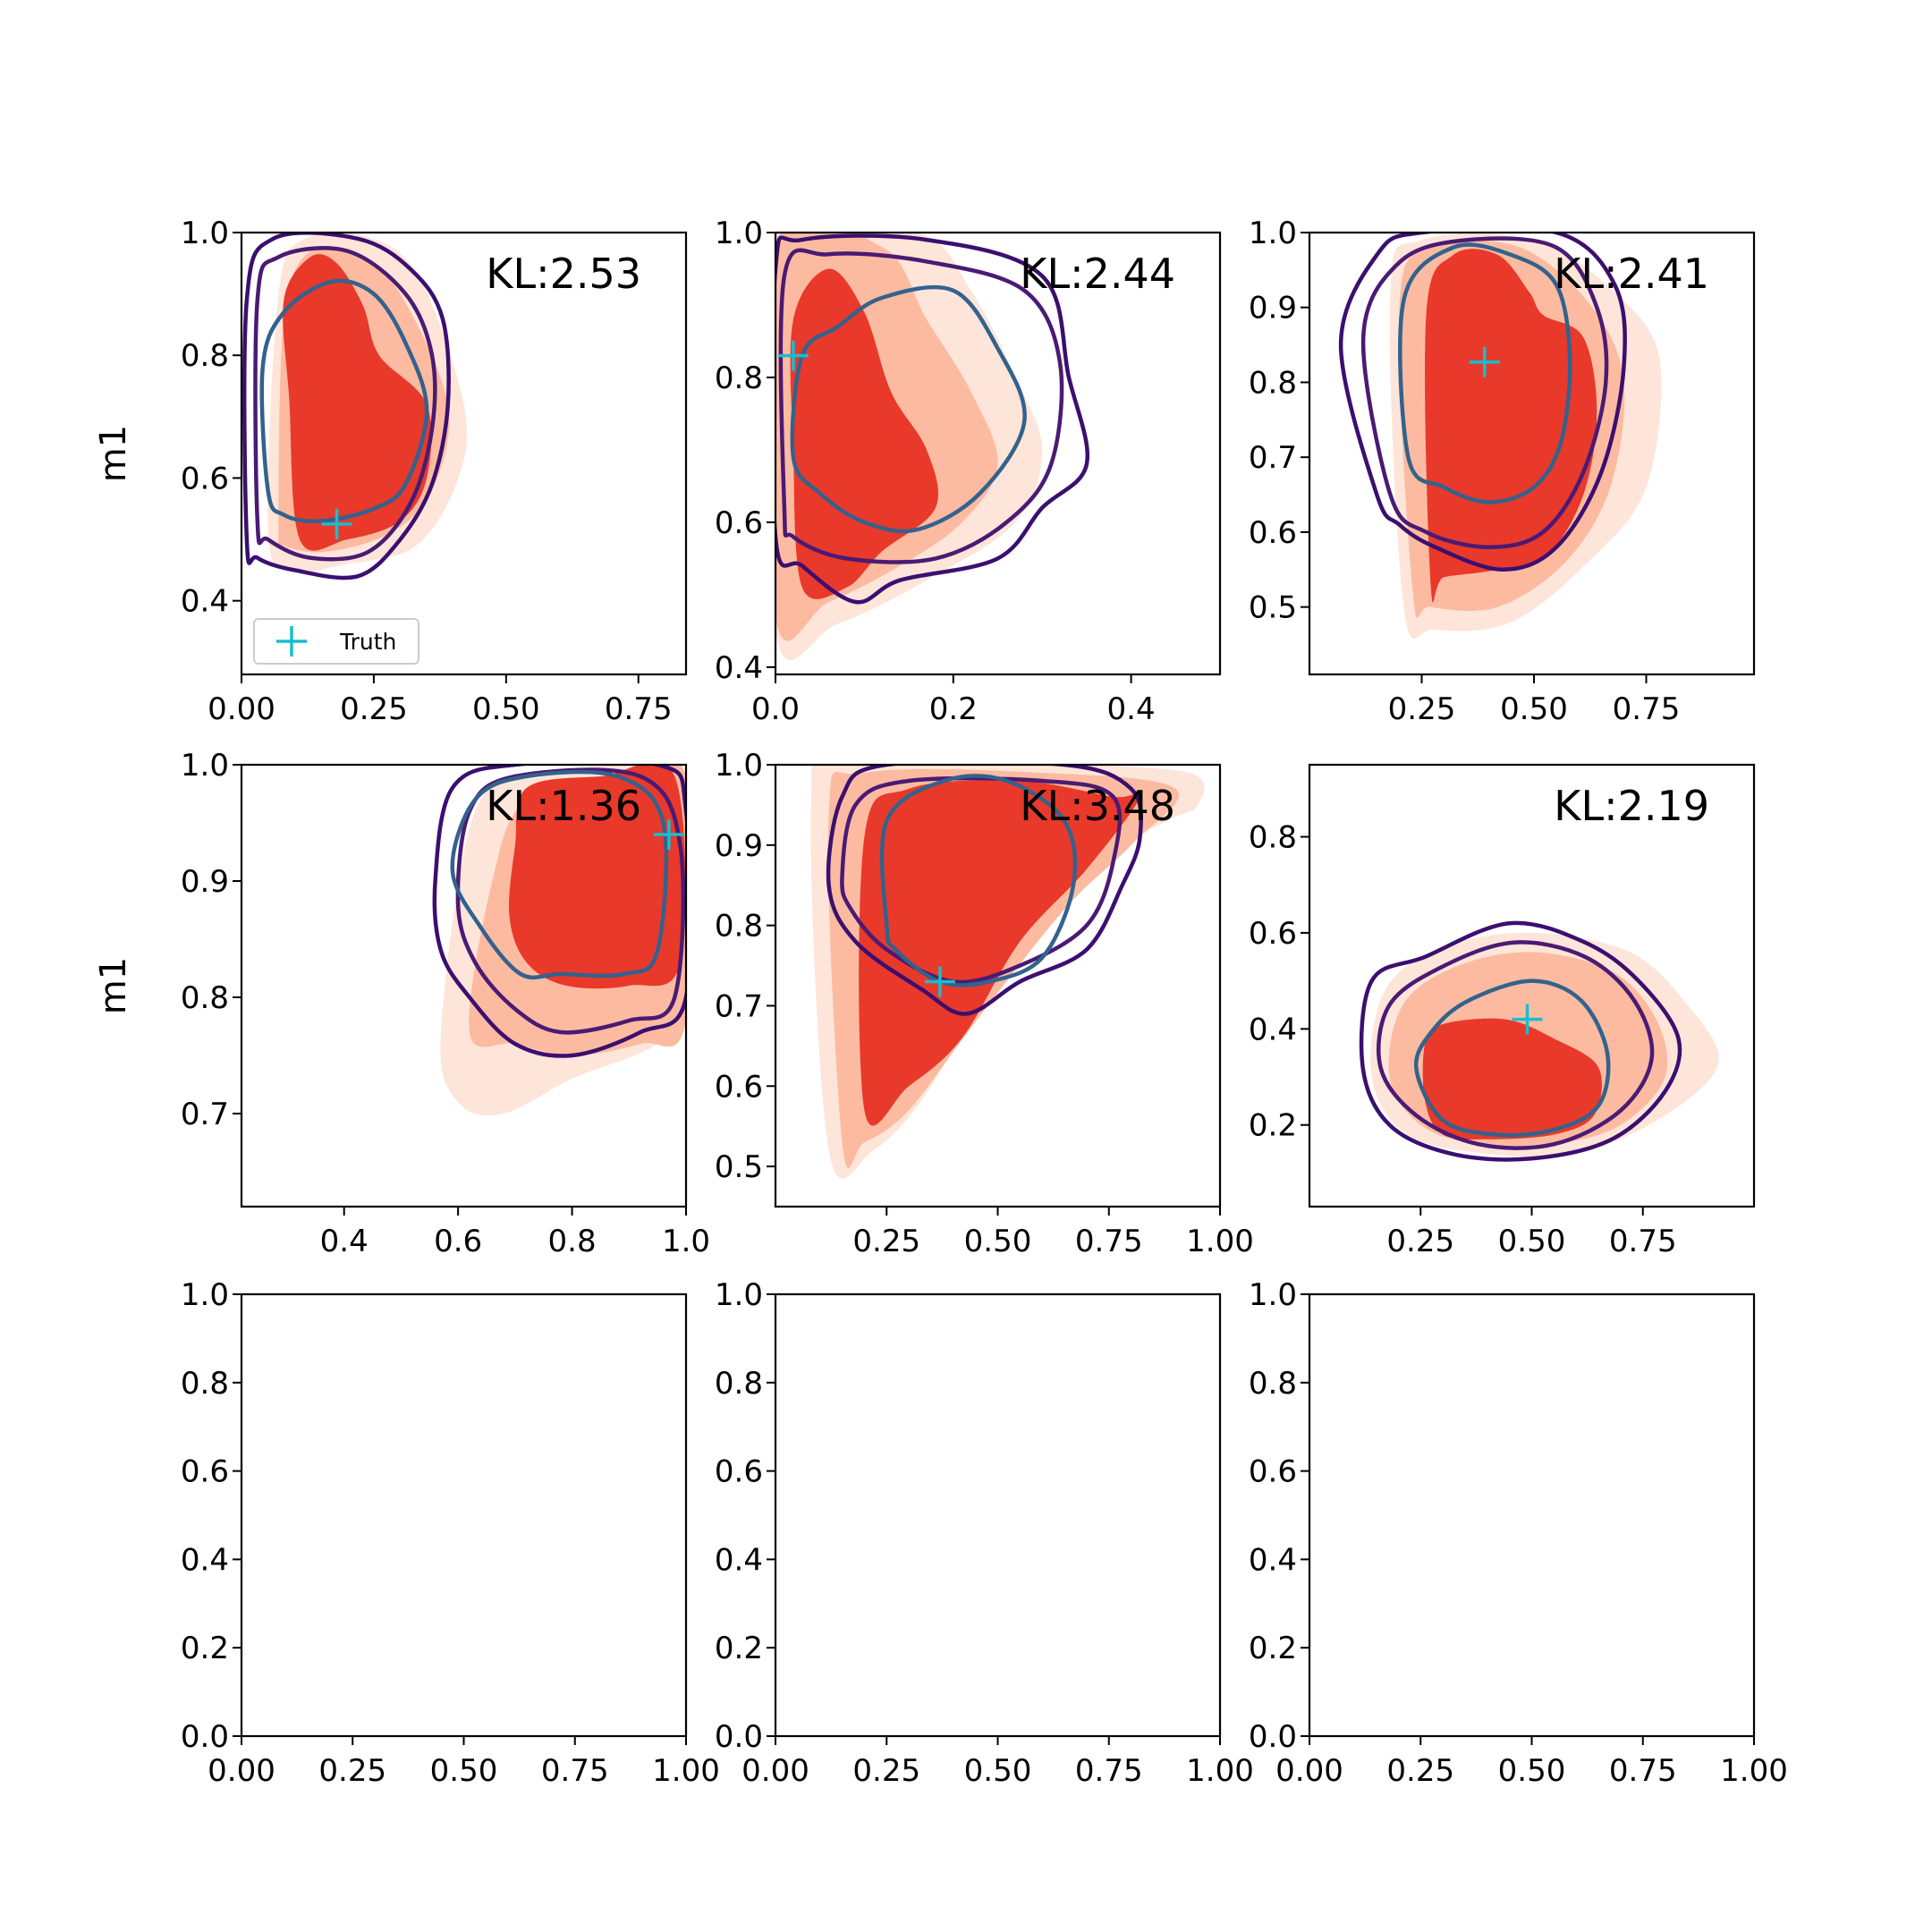 The image size is (1932, 1932). I want to click on panel-3: KL:2.41 0.25 0.50 0.75 0.5 0.6 0.7 0.8 0.9 1.0, so click(1502, 471).